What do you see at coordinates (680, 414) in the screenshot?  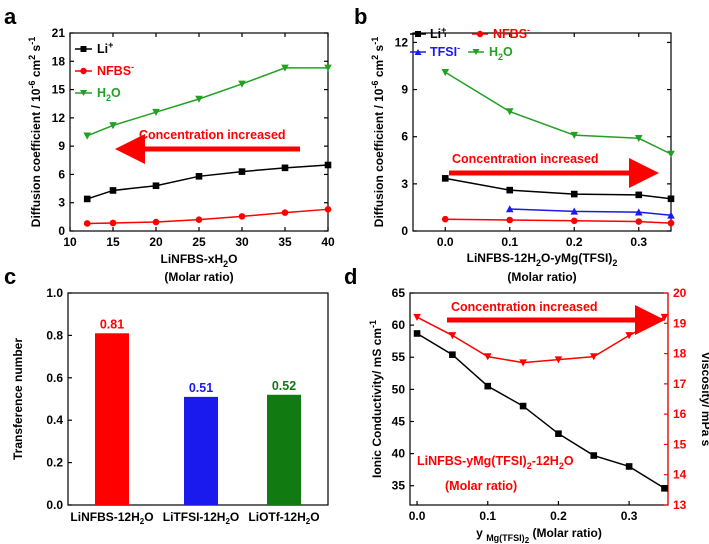 I see `y-tick-label-right: 16` at bounding box center [680, 414].